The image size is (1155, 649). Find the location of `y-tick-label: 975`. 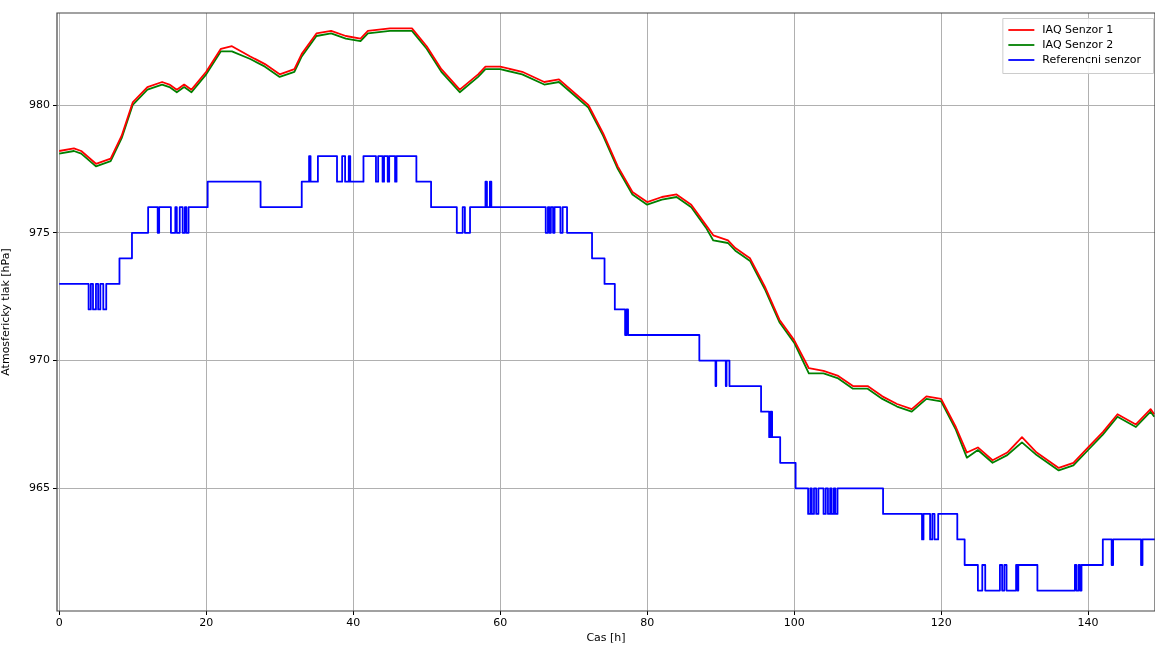

y-tick-label: 975 is located at coordinates (39, 232).